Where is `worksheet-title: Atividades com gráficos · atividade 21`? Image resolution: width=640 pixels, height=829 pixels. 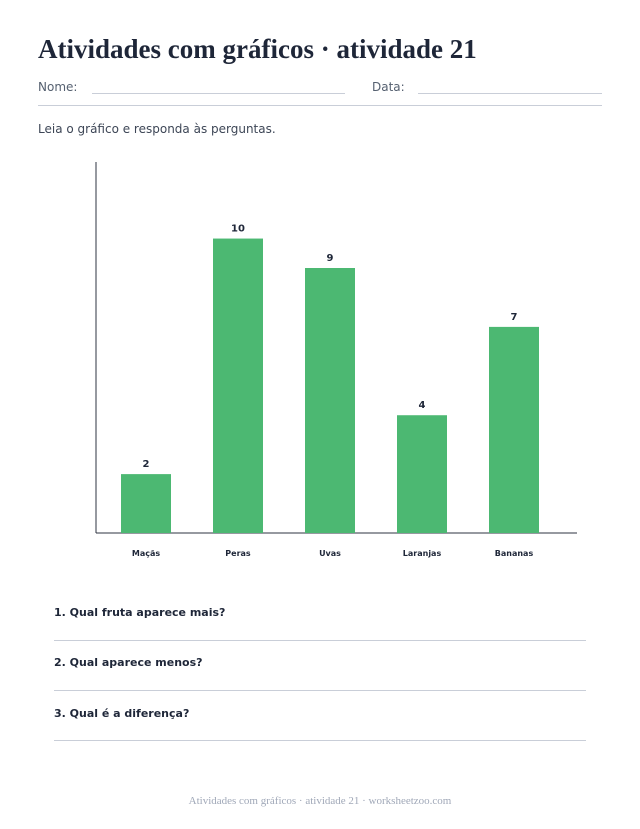 worksheet-title: Atividades com gráficos · atividade 21 is located at coordinates (257, 49).